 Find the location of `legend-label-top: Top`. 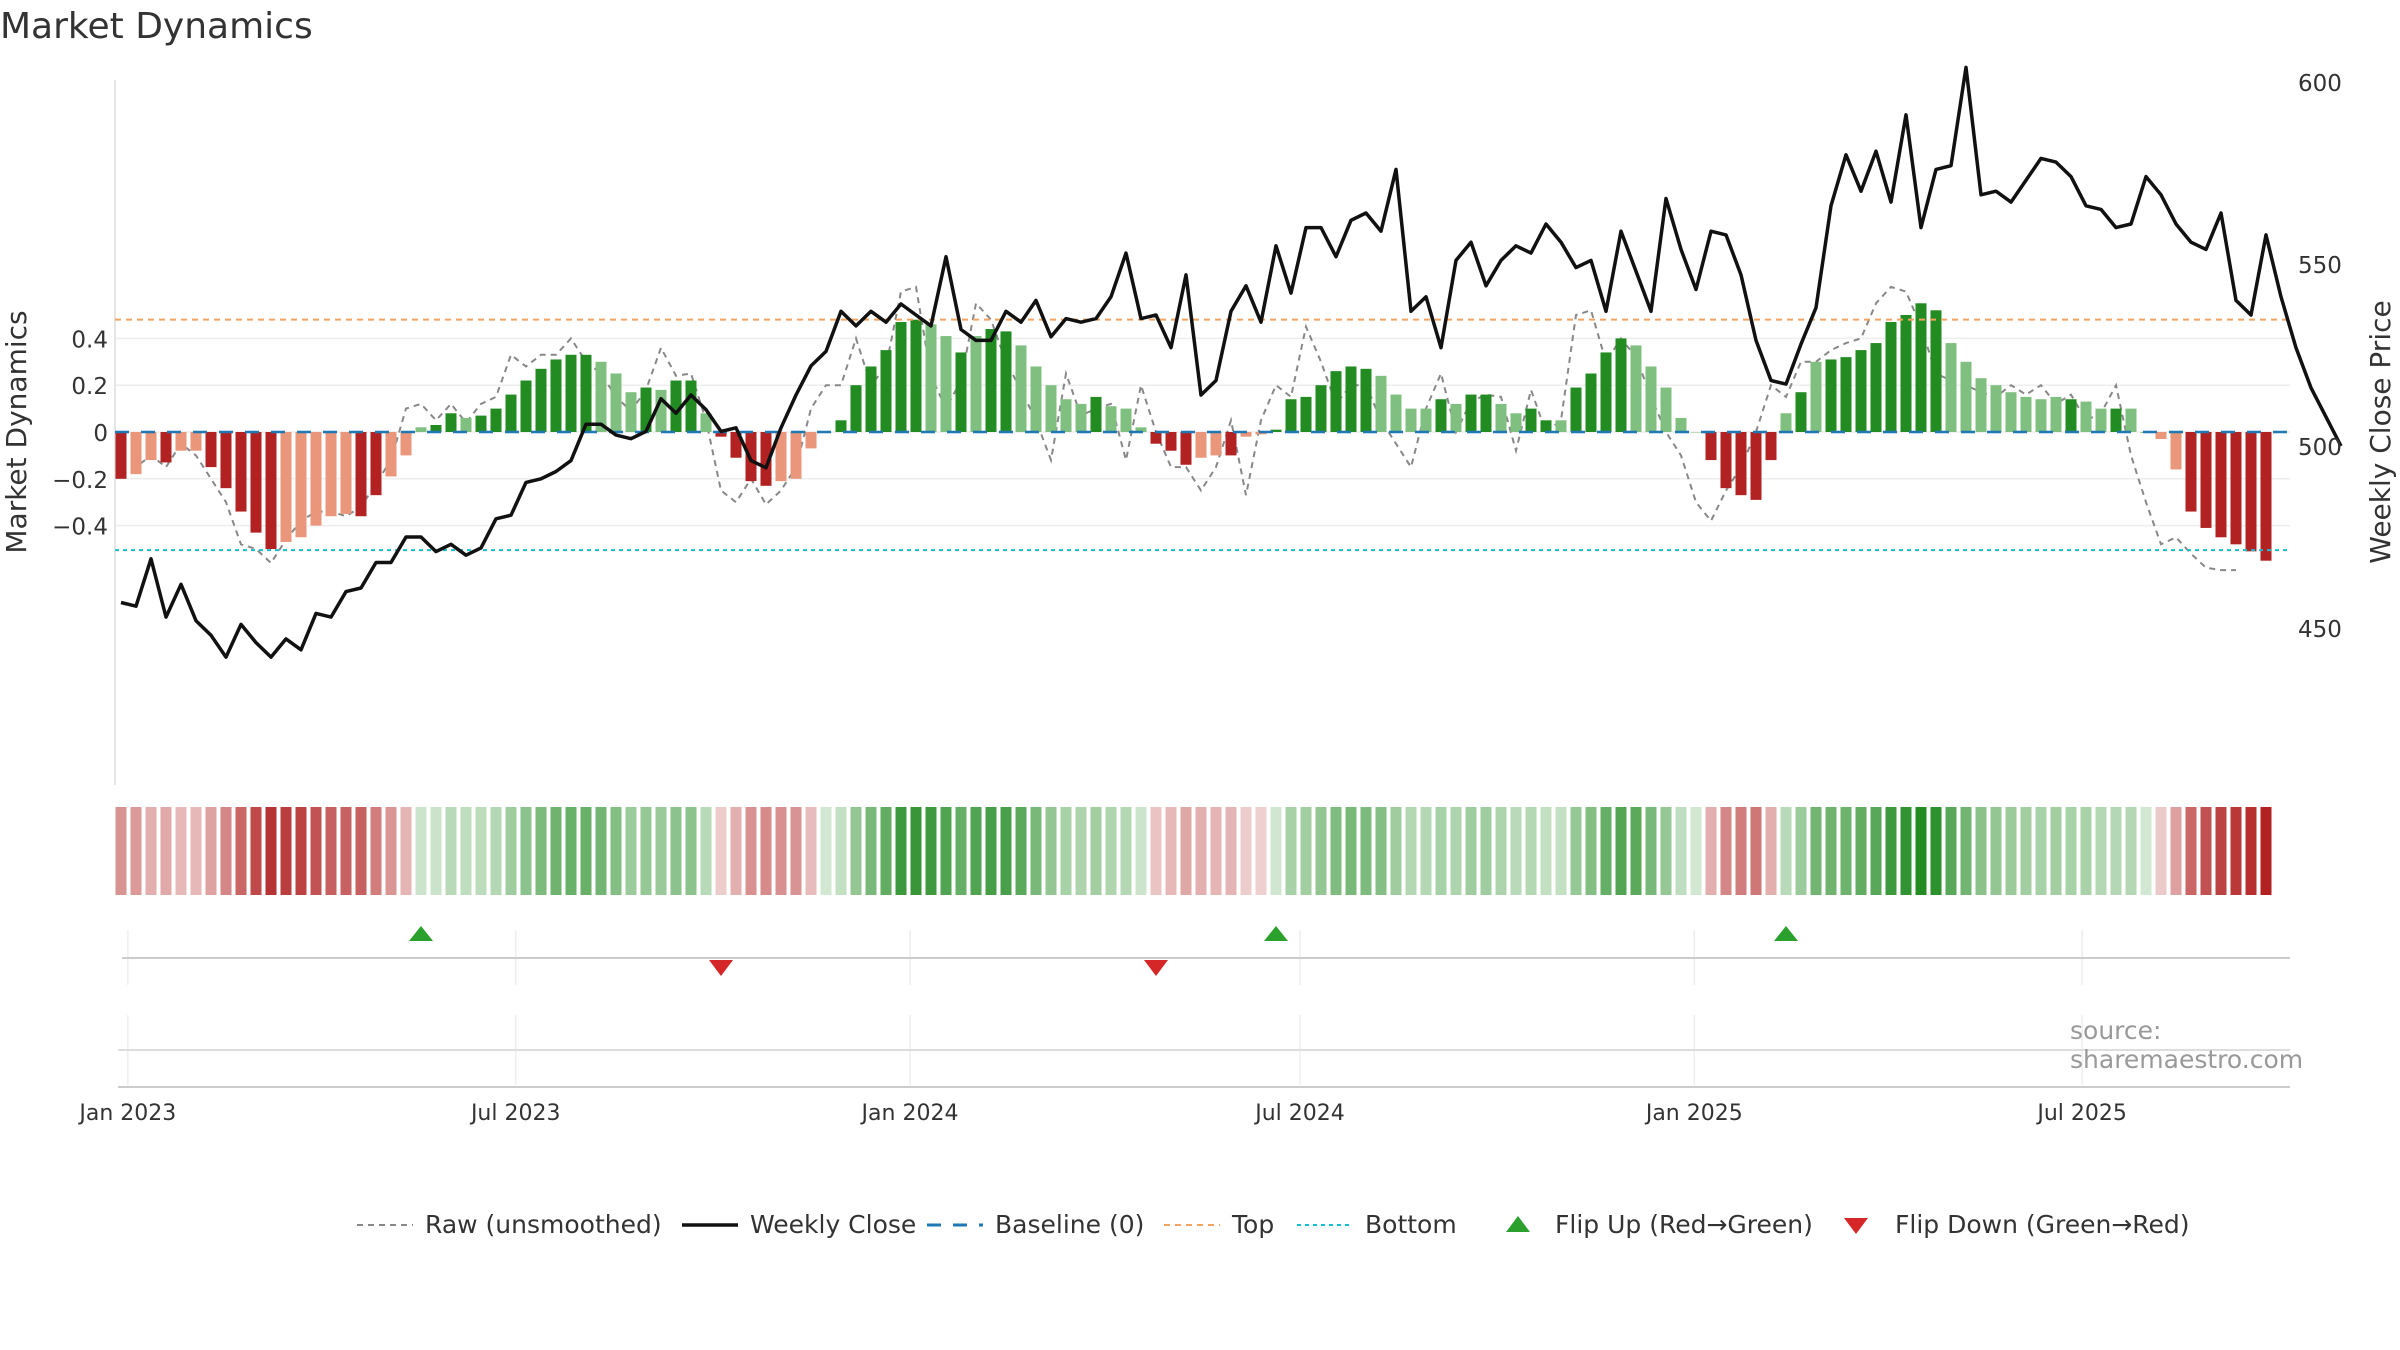

legend-label-top: Top is located at coordinates (1253, 1224).